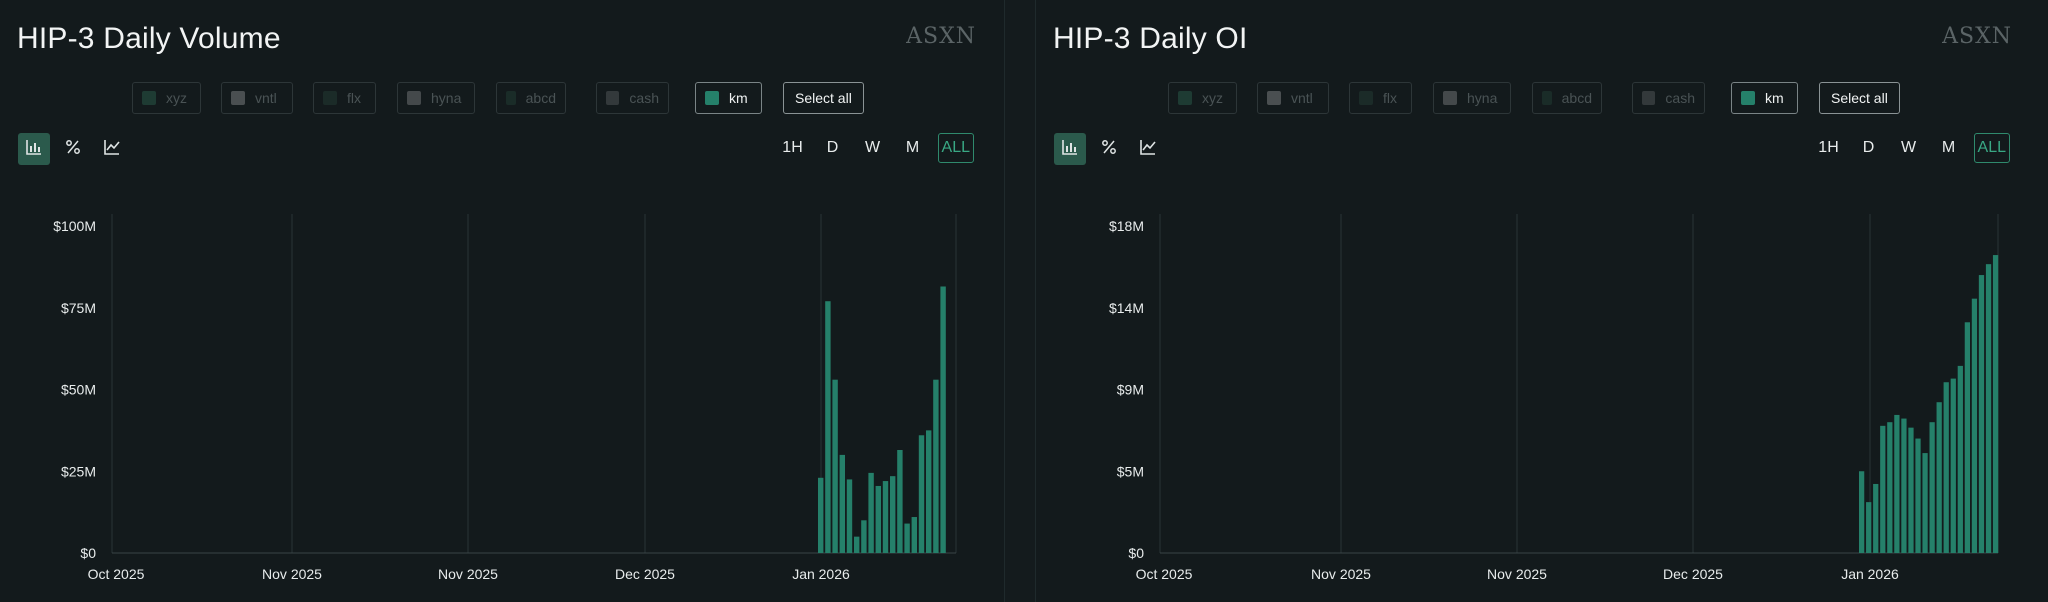 This screenshot has width=2048, height=602. I want to click on y-tick-label: $5M, so click(1130, 471).